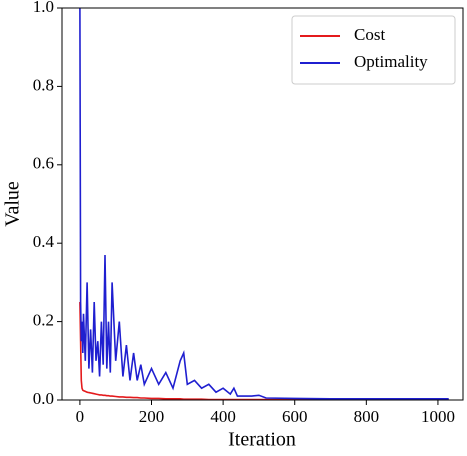 The width and height of the screenshot is (467, 456). I want to click on y-tick-label: 1.0, so click(43, 8).